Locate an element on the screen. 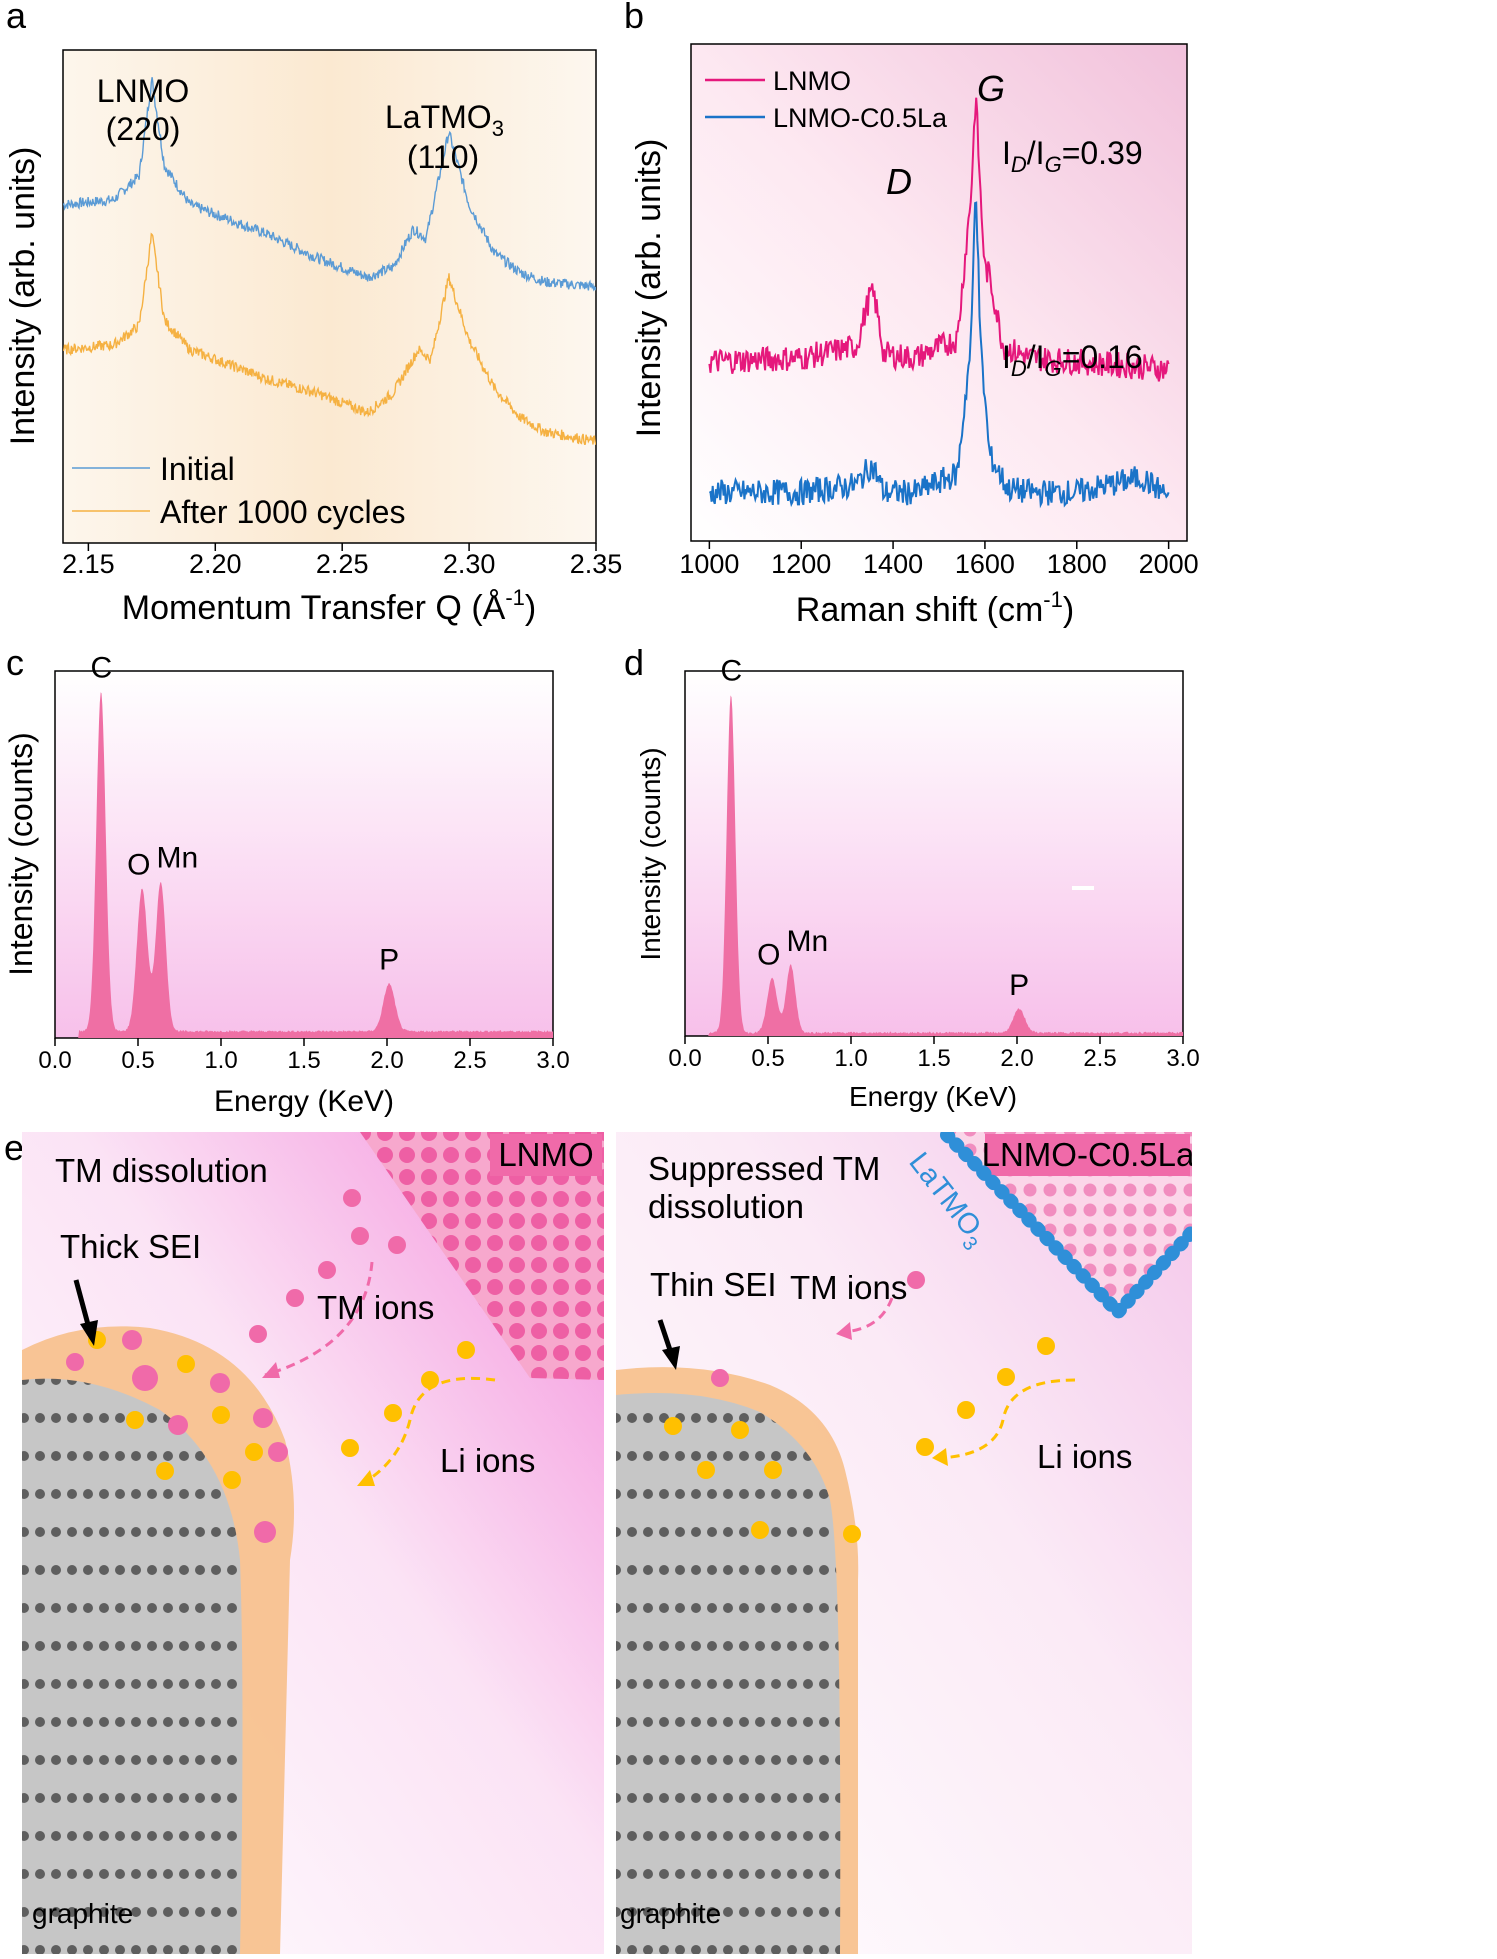 The image size is (1497, 1959). x-tick-label: 2.20 is located at coordinates (215, 564).